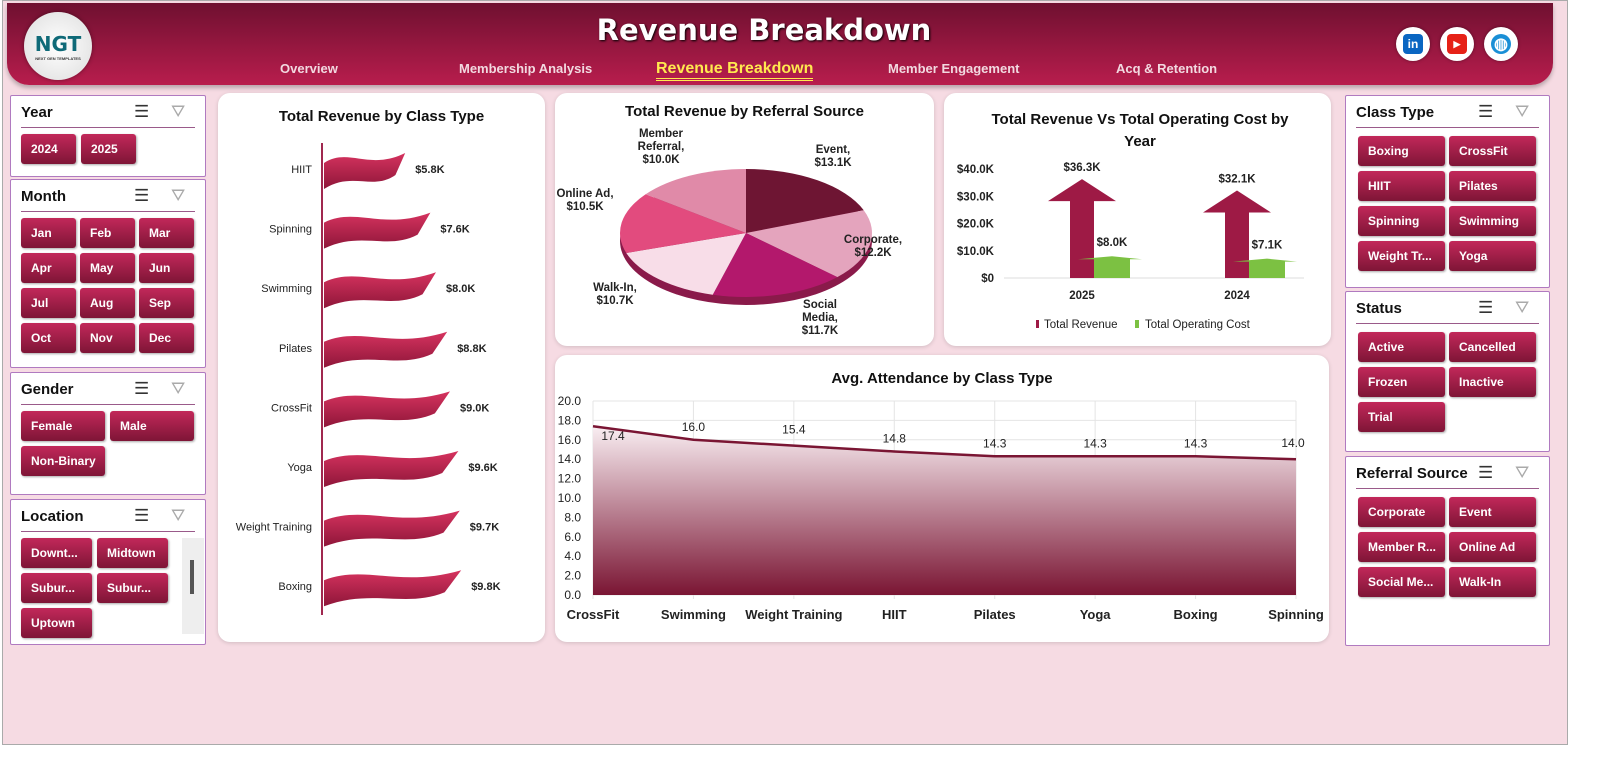 This screenshot has width=1600, height=759. I want to click on chart-title: Total Revenue by Class Type, so click(381, 116).